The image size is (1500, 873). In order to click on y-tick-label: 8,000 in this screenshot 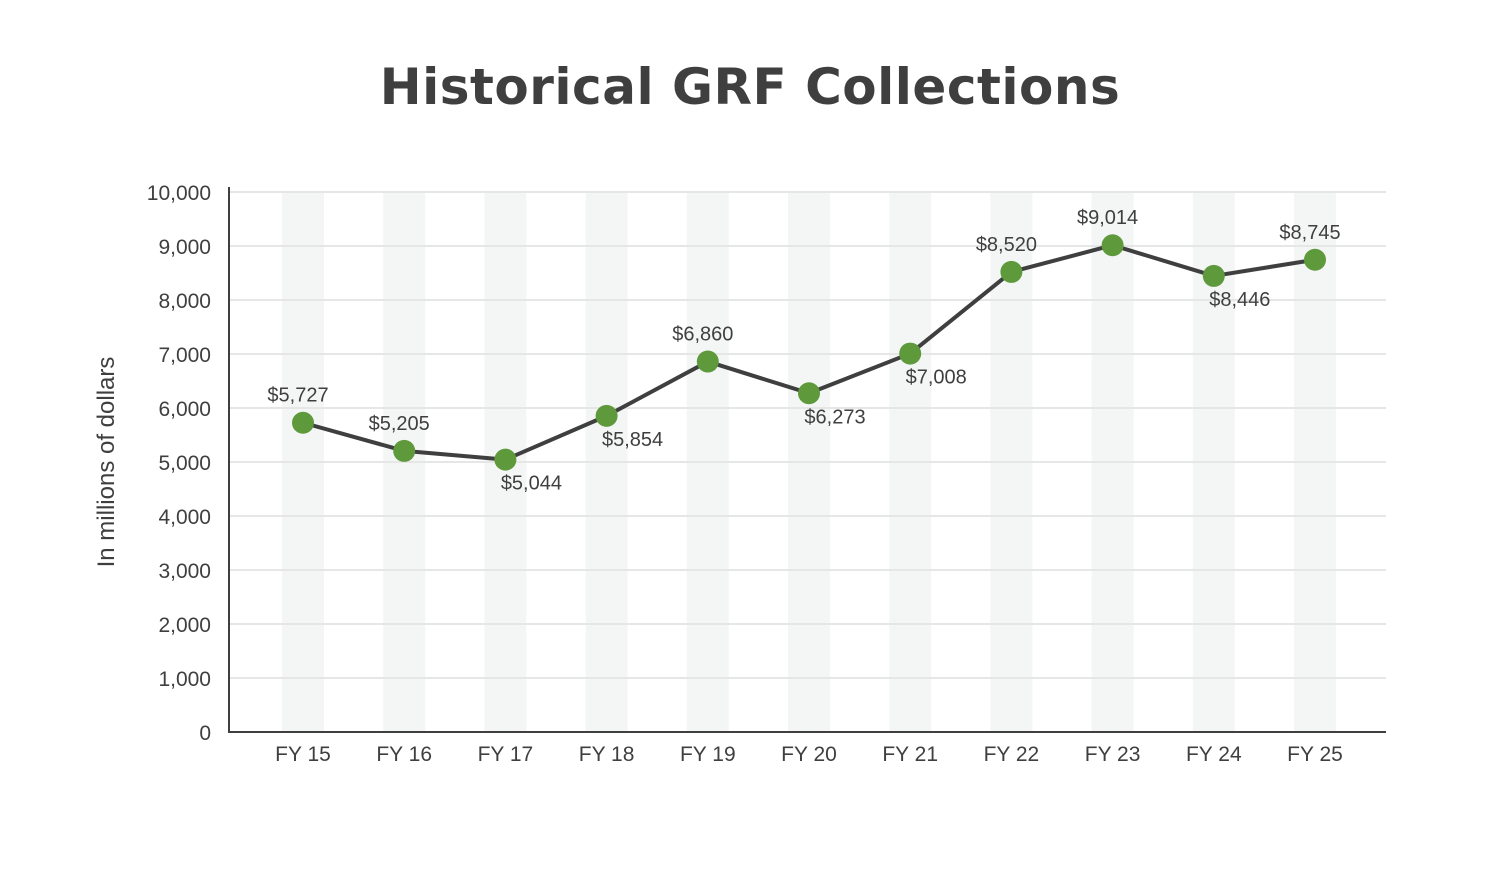, I will do `click(184, 301)`.